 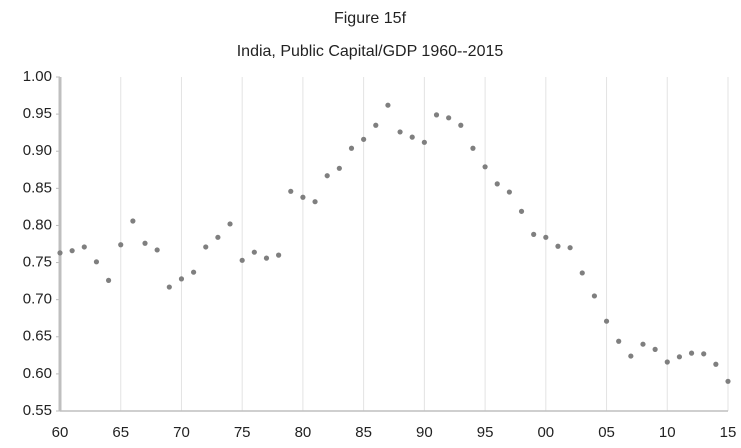 What do you see at coordinates (667, 432) in the screenshot?
I see `x-tick-label: 10` at bounding box center [667, 432].